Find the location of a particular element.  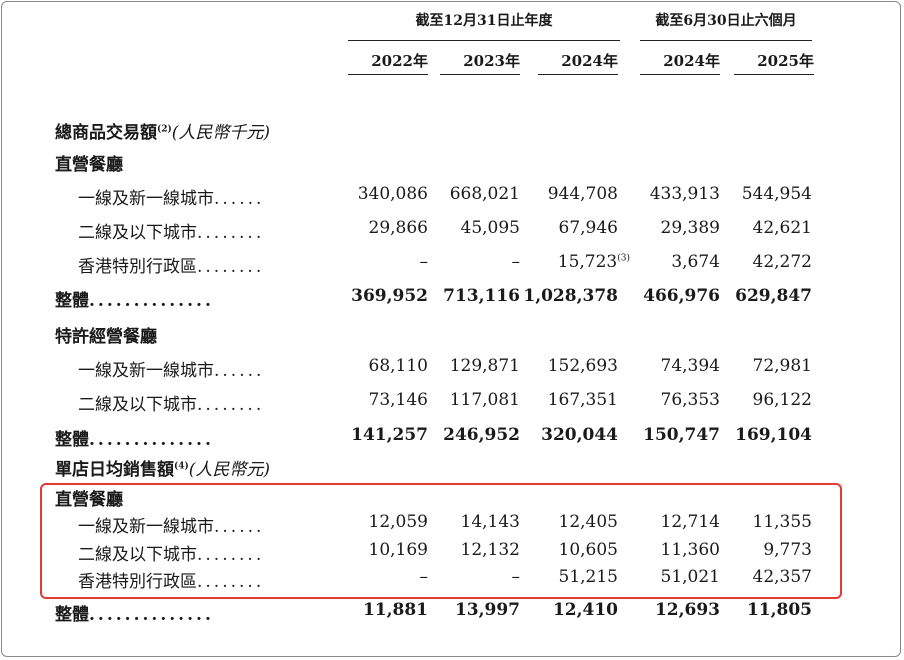

cell-2024: 1,028,378 is located at coordinates (570, 296).